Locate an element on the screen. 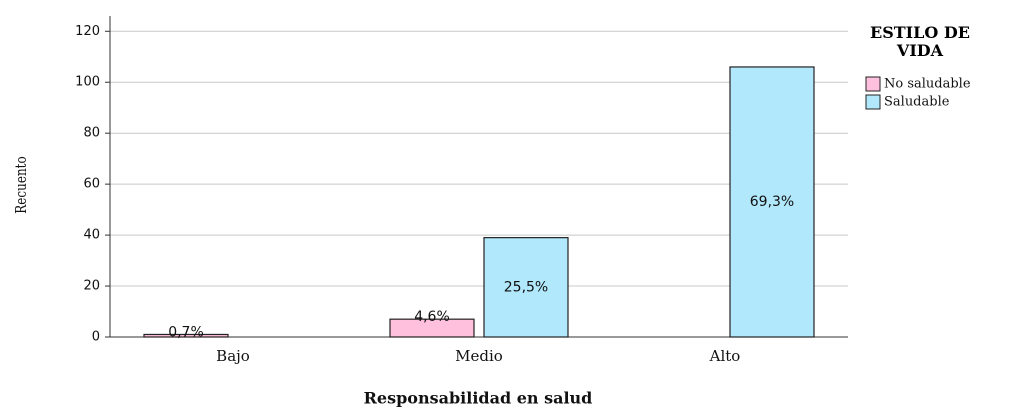 The height and width of the screenshot is (409, 1033). value-label: 25,5% is located at coordinates (526, 287).